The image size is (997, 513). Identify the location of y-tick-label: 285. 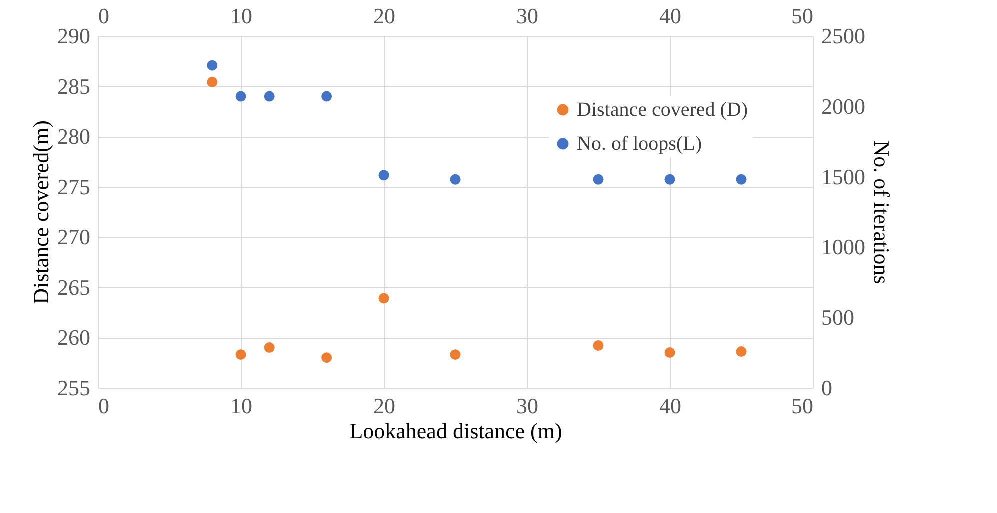
(74, 86).